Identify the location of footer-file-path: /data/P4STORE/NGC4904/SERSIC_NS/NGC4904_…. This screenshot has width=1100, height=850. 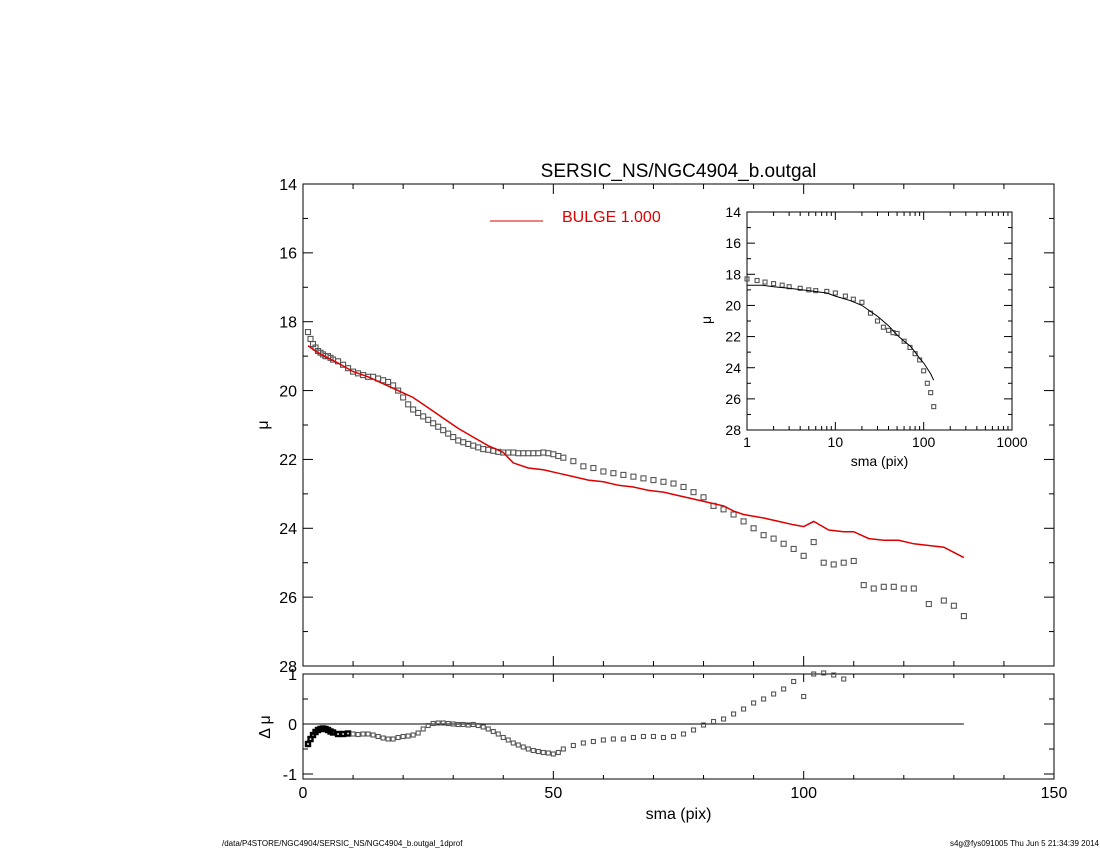
(342, 843).